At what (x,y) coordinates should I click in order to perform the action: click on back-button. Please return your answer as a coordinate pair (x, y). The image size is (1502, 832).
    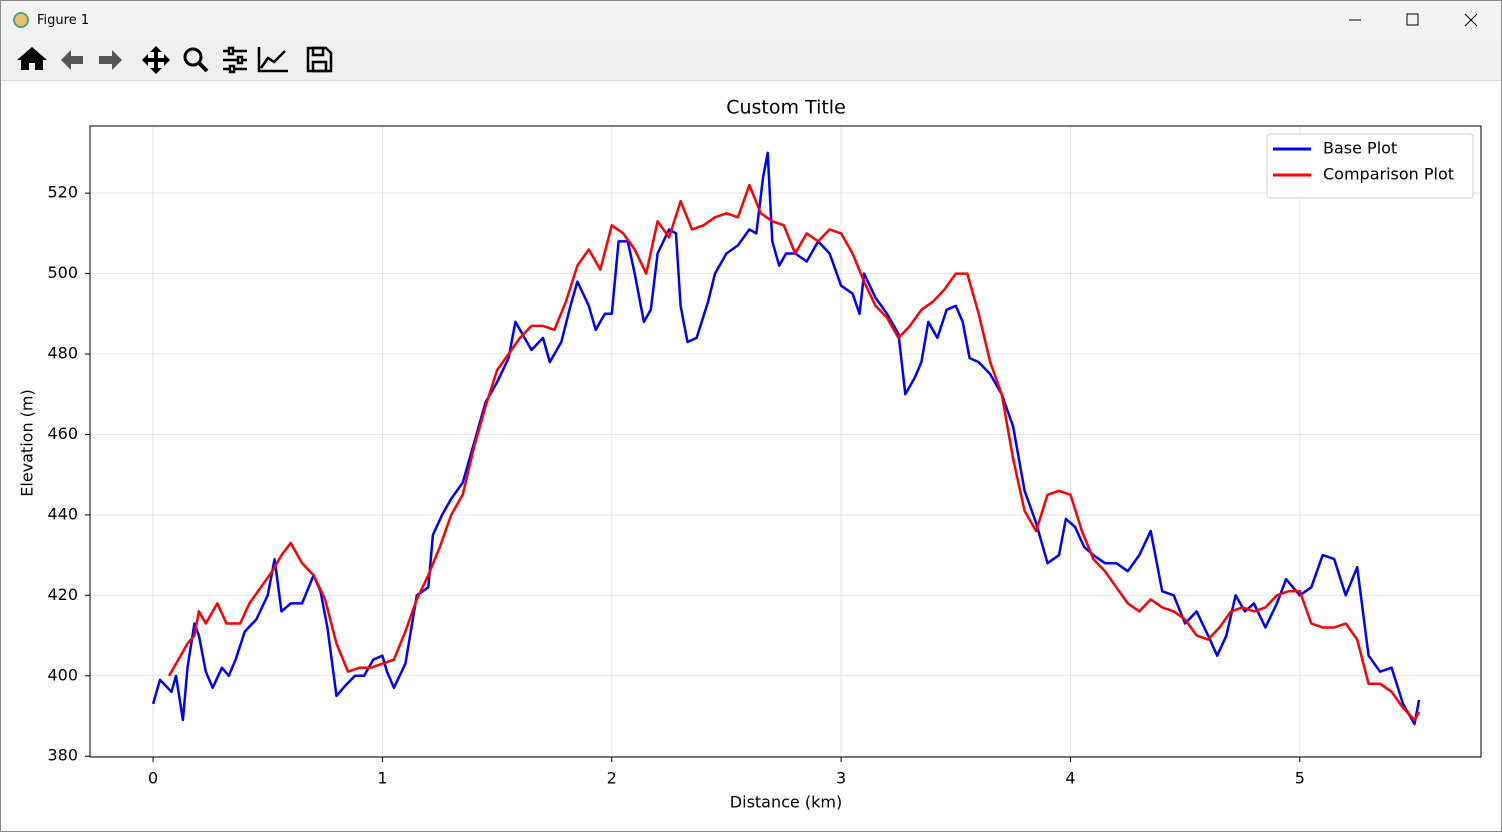
    Looking at the image, I should click on (72, 60).